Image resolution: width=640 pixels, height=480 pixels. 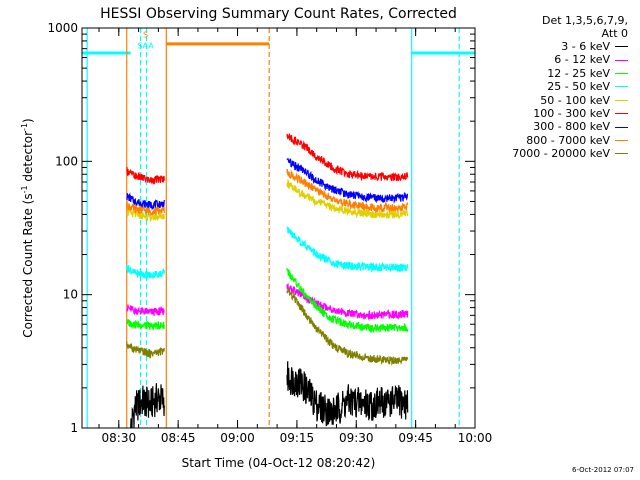 I want to click on footer-date-stamp: 6-Oct-2012 07:07, so click(x=602, y=470).